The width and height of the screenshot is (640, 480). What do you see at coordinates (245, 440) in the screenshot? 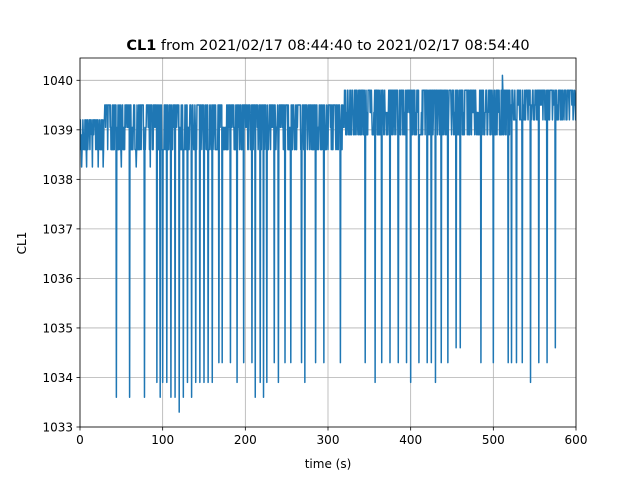
I see `x-tick-label: 200` at bounding box center [245, 440].